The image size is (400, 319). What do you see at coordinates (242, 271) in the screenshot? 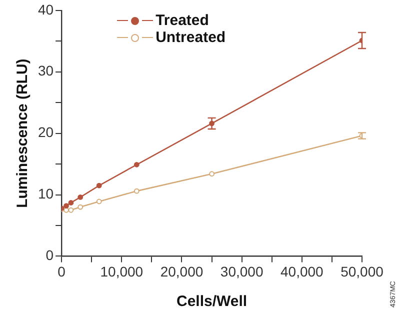
I see `x-tick-label: 30,000` at bounding box center [242, 271].